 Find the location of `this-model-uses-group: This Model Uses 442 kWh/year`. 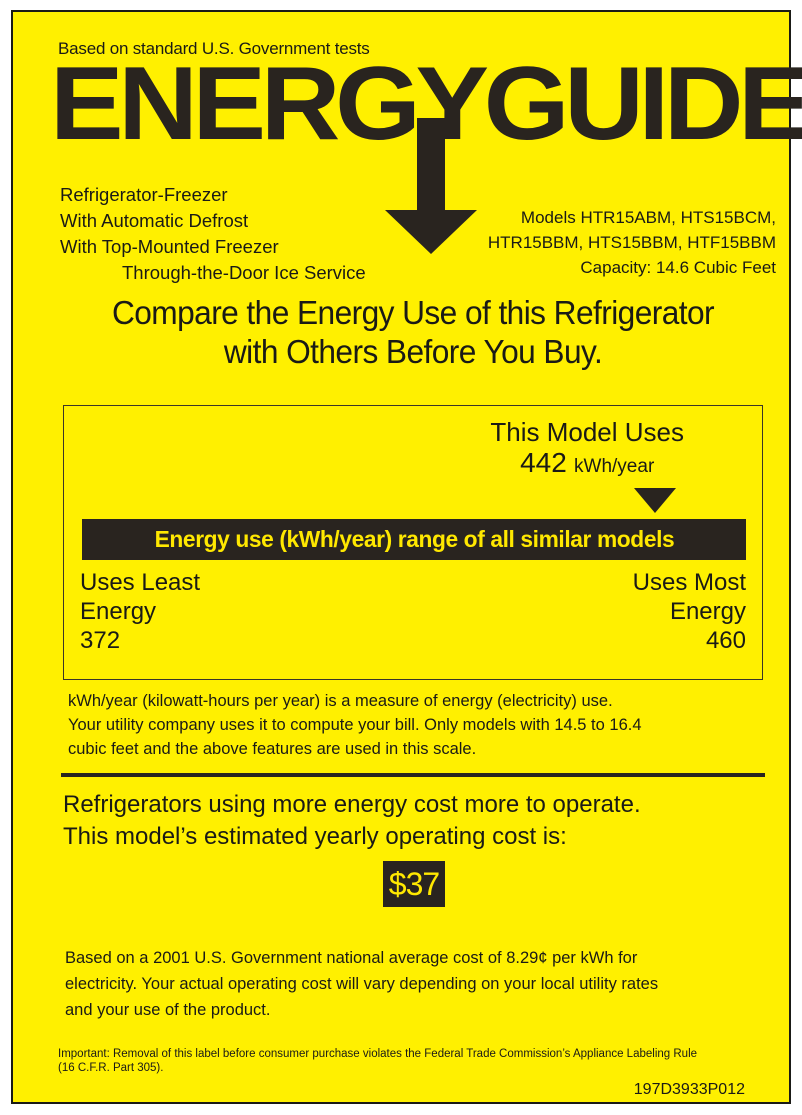

this-model-uses-group: This Model Uses 442 kWh/year is located at coordinates (587, 450).